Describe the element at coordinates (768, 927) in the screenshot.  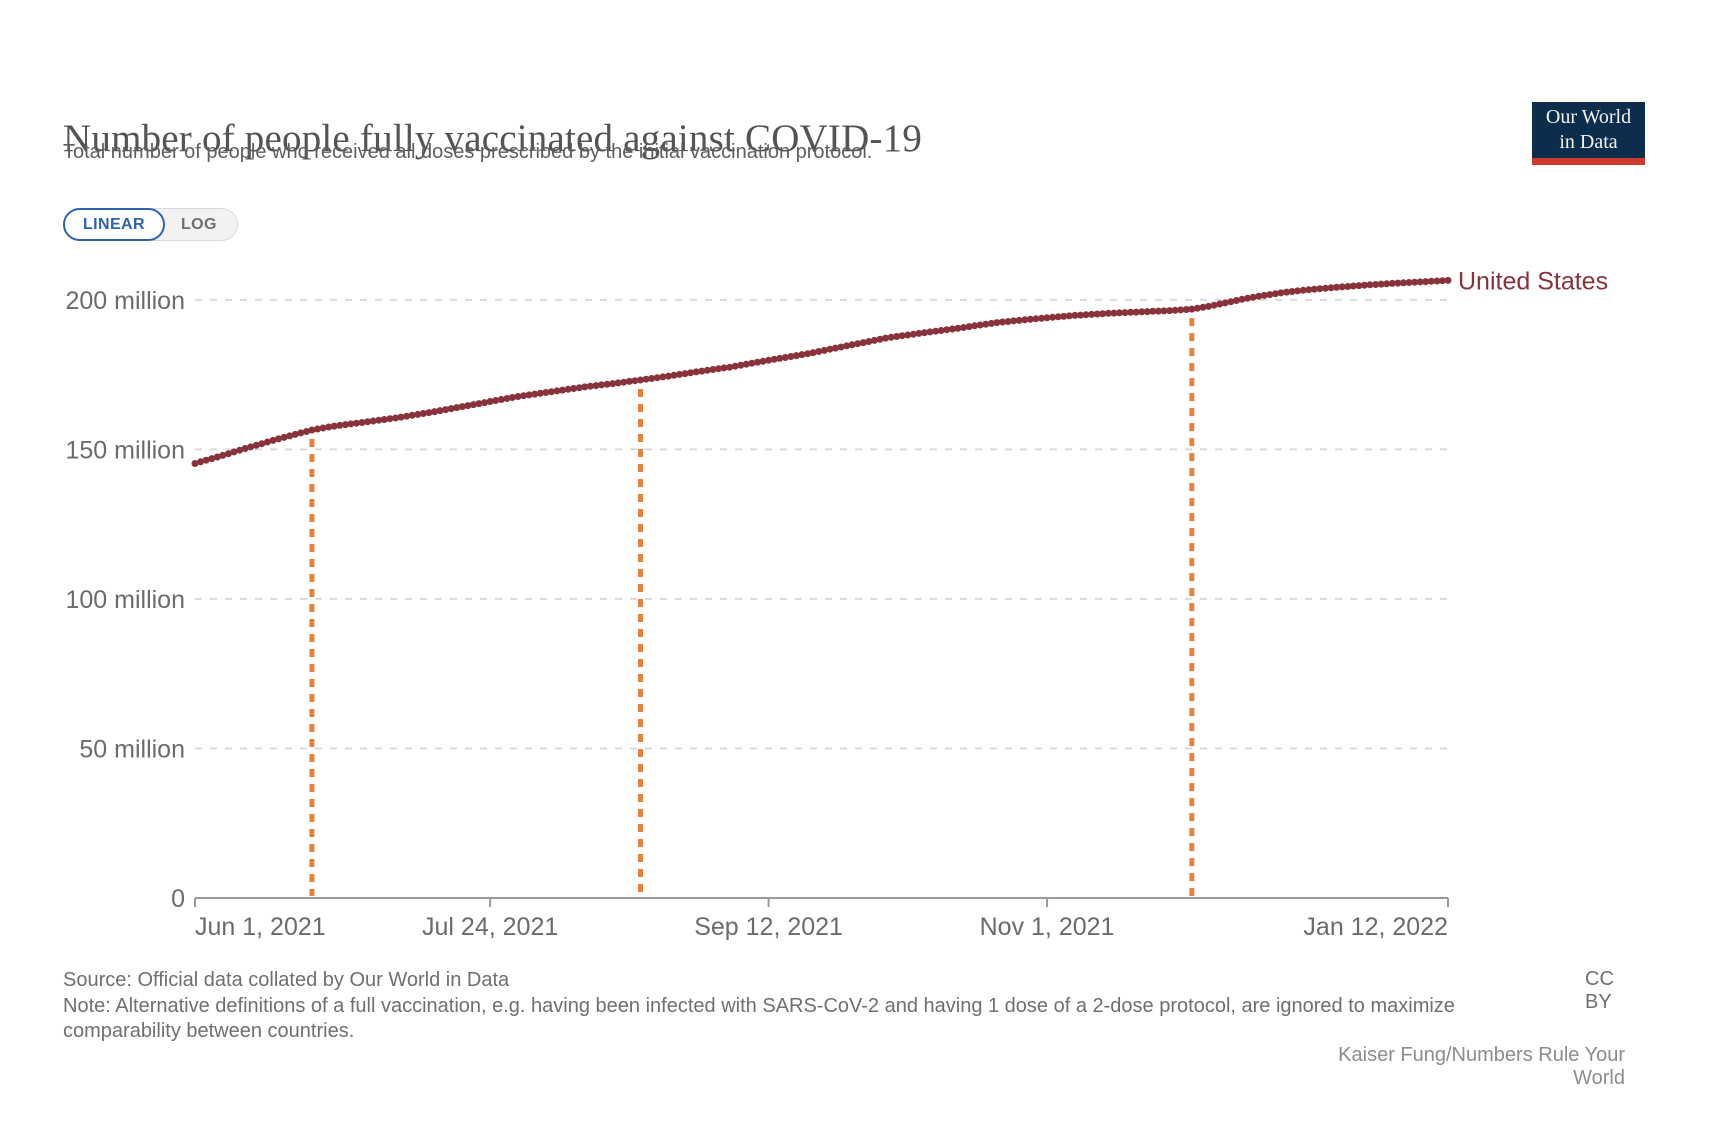
I see `x-axis-label: Sep 12, 2021` at that location.